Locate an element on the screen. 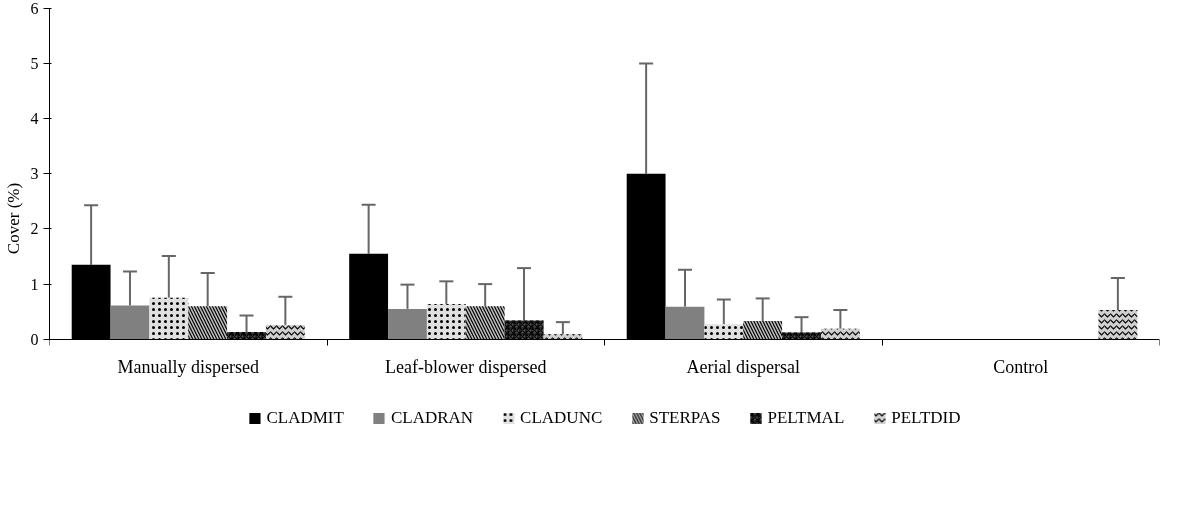  x-tick-label: Control is located at coordinates (1021, 367).